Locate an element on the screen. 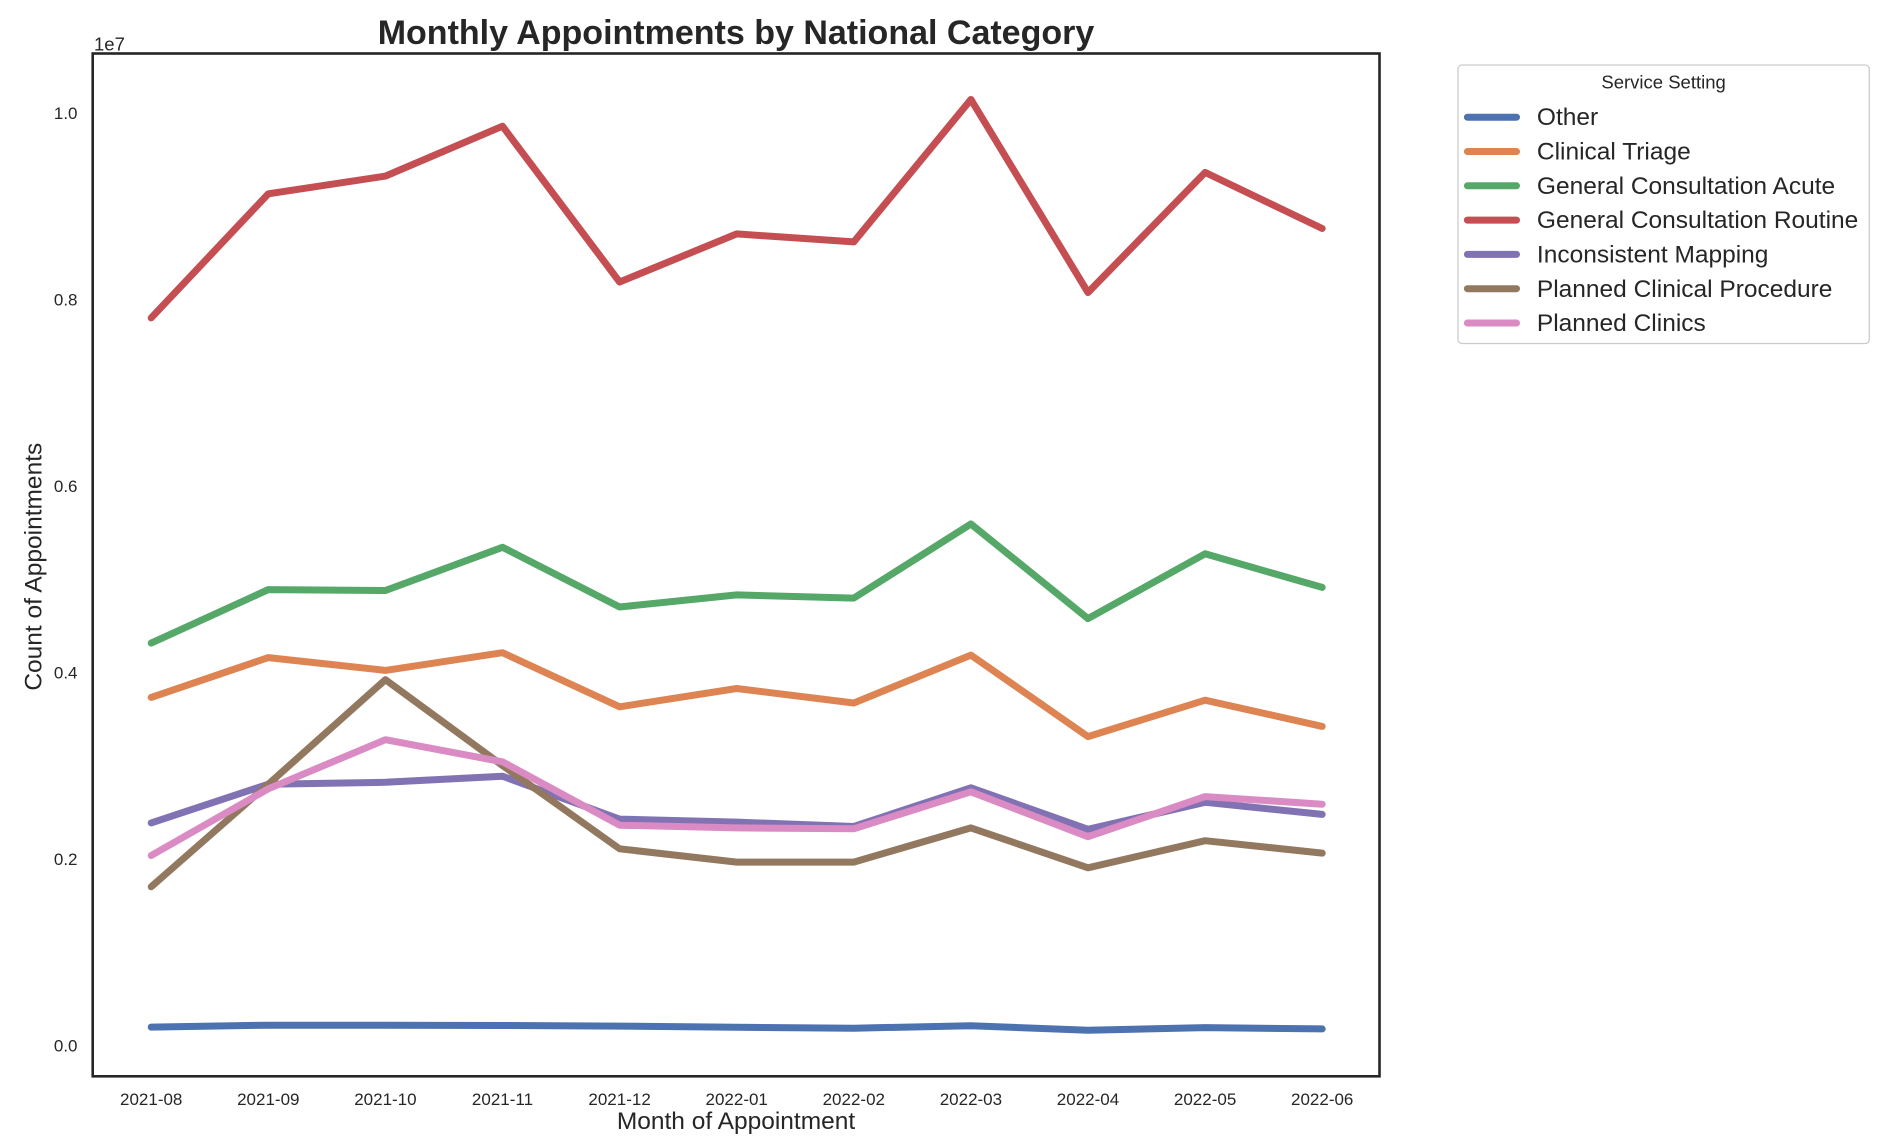 This screenshot has height=1145, width=1886. svg-text: Count of Appointments is located at coordinates (33, 567).